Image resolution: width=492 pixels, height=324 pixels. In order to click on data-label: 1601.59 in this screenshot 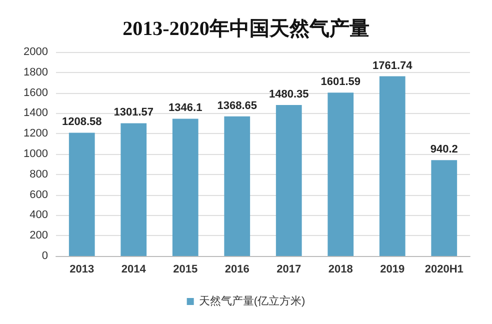, I will do `click(340, 82)`.